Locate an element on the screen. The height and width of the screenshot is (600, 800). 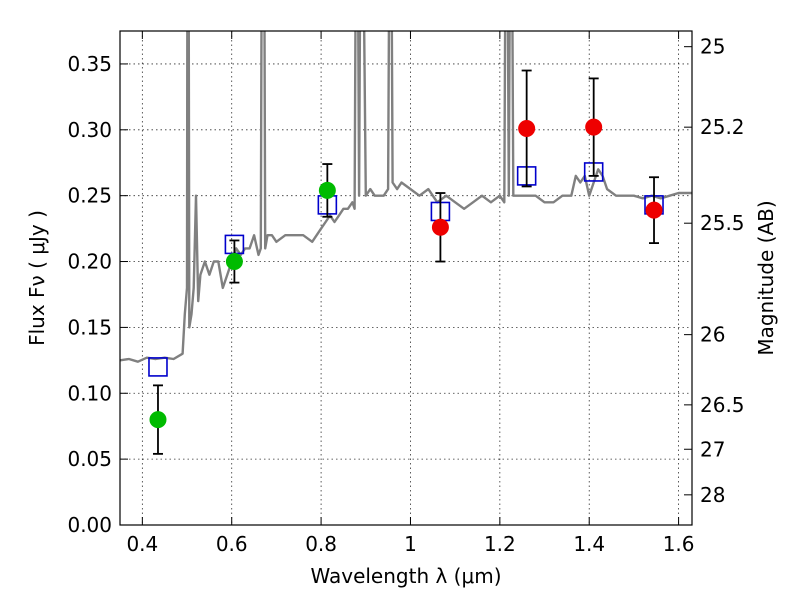
y-tick-label: 0.05 is located at coordinates (89, 459).